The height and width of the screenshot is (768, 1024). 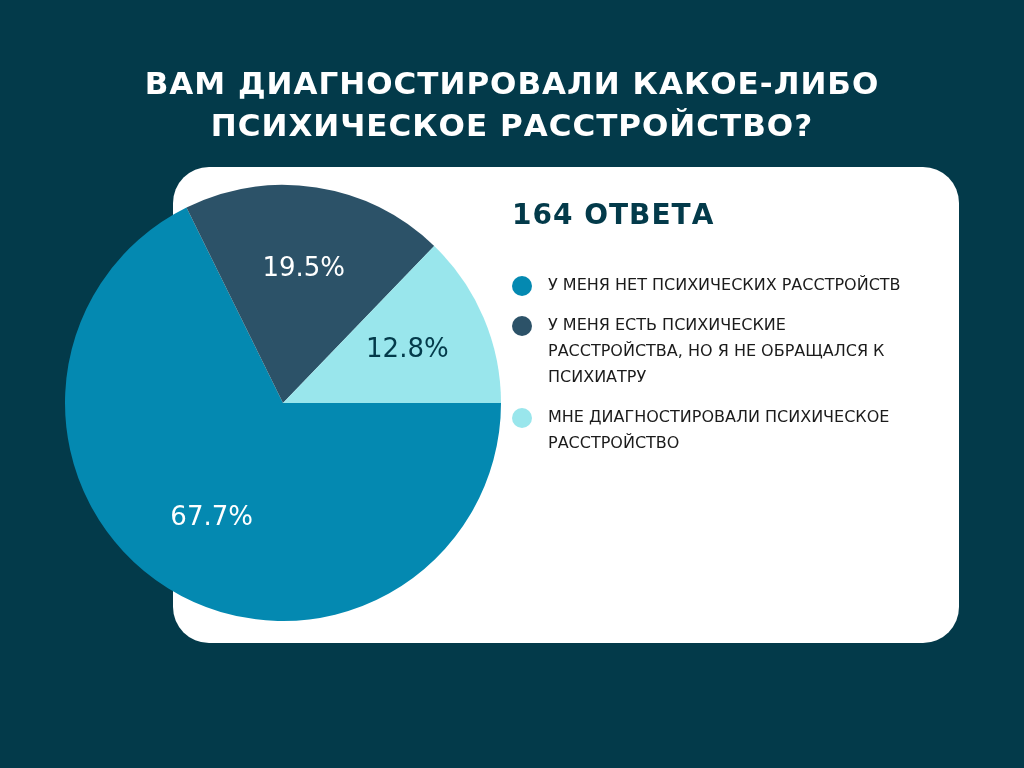 What do you see at coordinates (304, 267) in the screenshot?
I see `data-label: 19.5%` at bounding box center [304, 267].